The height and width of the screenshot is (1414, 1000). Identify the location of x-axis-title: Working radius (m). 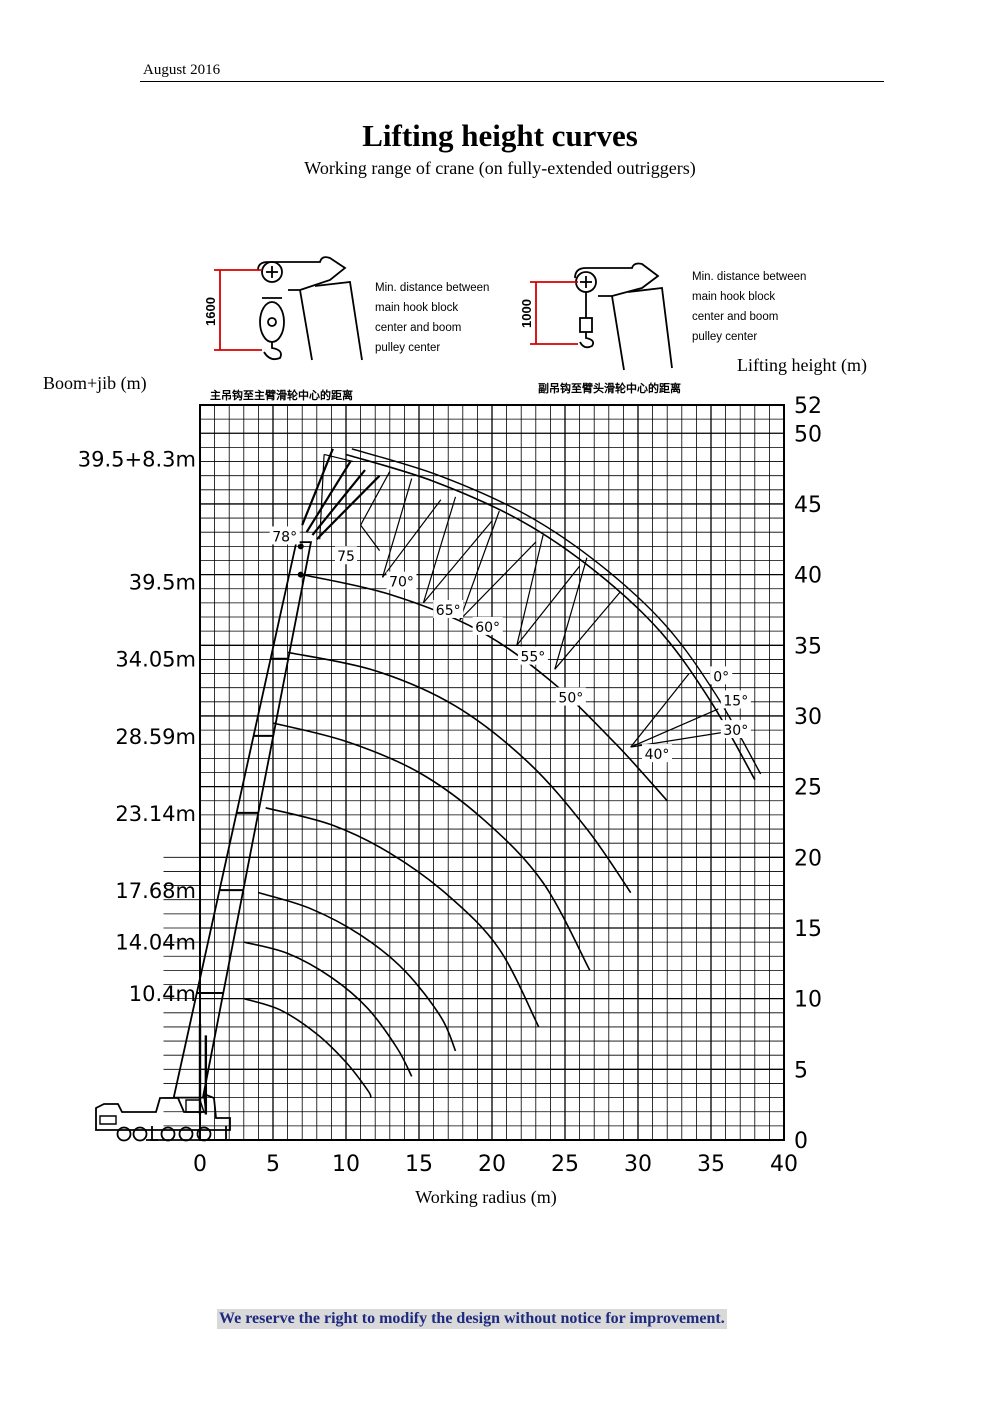
(486, 1197).